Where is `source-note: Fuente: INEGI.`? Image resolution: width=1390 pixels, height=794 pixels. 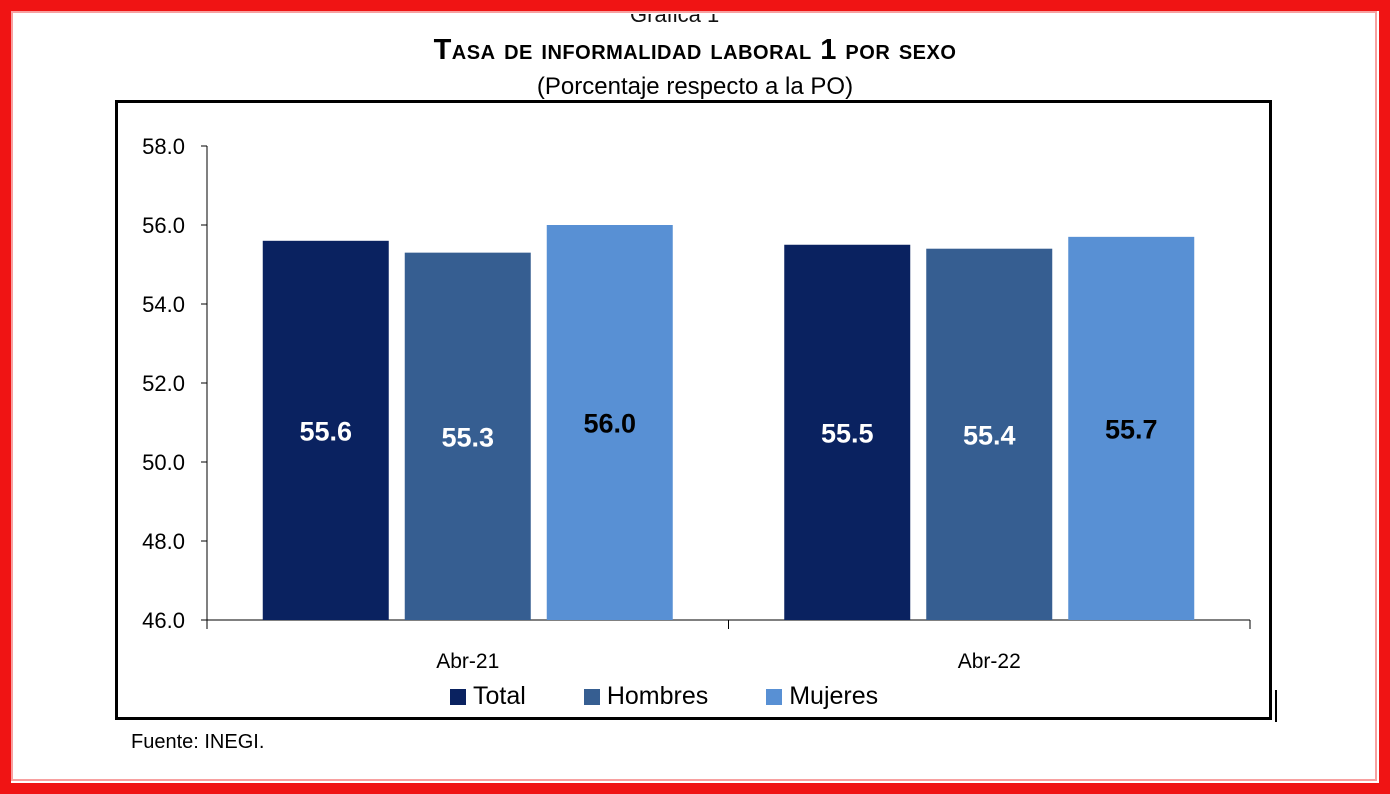
source-note: Fuente: INEGI. is located at coordinates (198, 742).